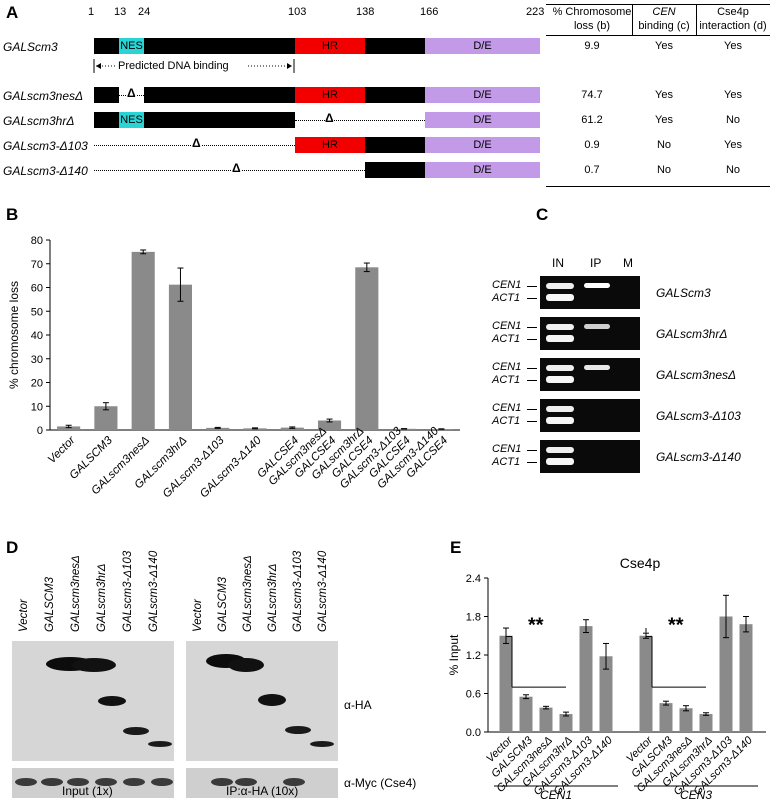 The width and height of the screenshot is (771, 800). Describe the element at coordinates (173, 66) in the screenshot. I see `dna-binding-label: Predicted DNA binding` at that location.